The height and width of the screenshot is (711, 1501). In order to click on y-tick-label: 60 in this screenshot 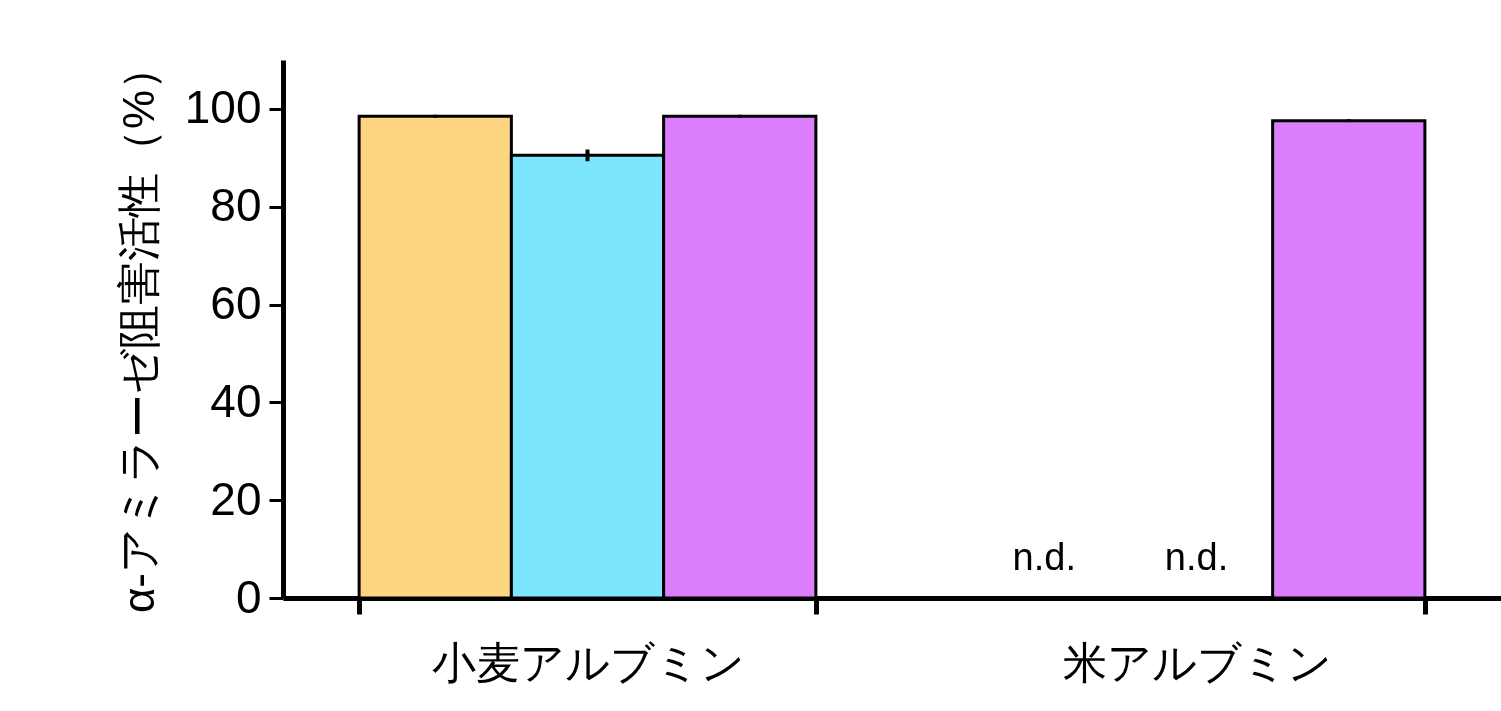, I will do `click(236, 303)`.